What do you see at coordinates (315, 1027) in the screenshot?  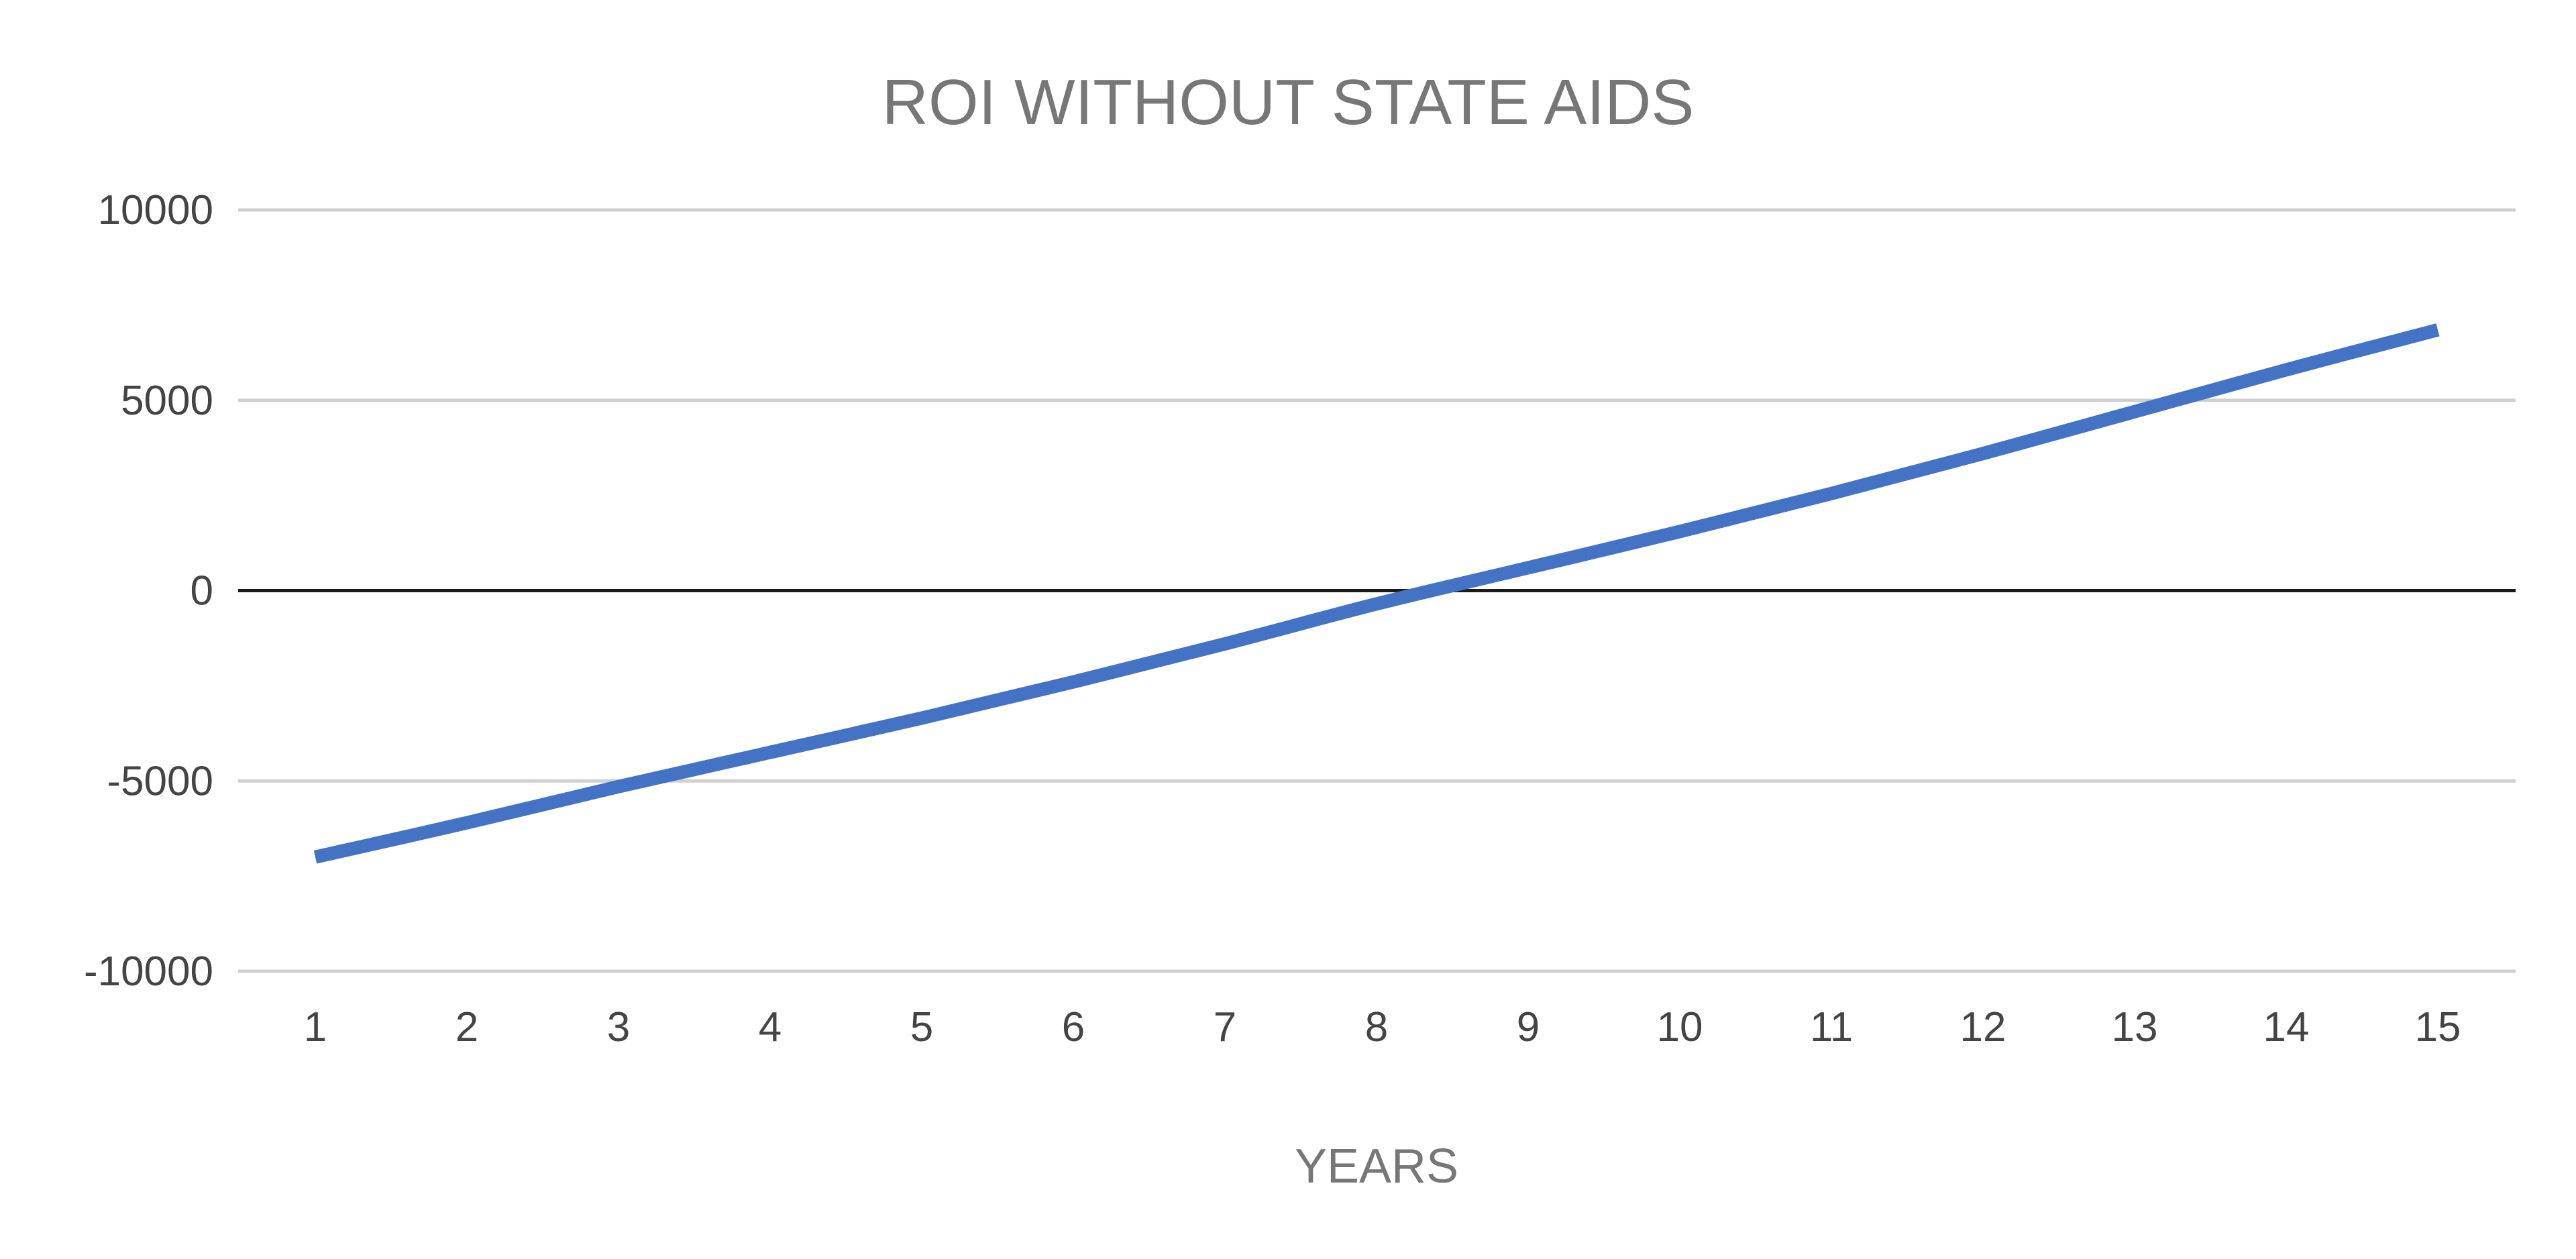 I see `x-tick-label: 1` at bounding box center [315, 1027].